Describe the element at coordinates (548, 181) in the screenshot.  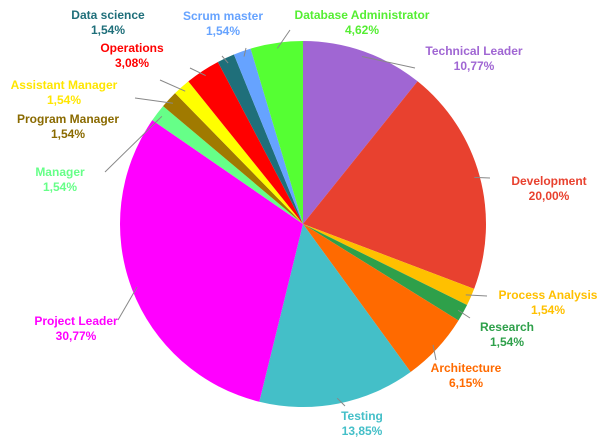
I see `slice-label: Development` at that location.